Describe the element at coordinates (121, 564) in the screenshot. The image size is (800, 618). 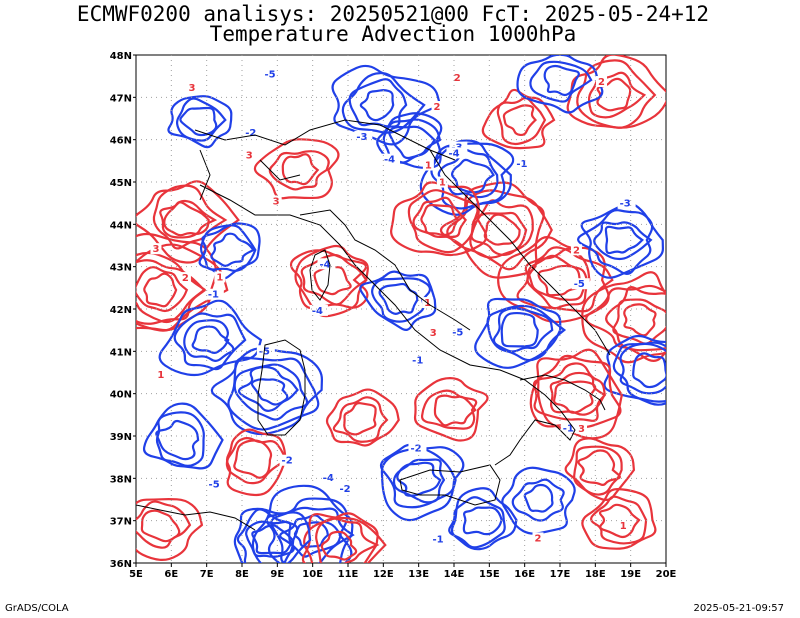
I see `lat-tick-label: 36N` at that location.